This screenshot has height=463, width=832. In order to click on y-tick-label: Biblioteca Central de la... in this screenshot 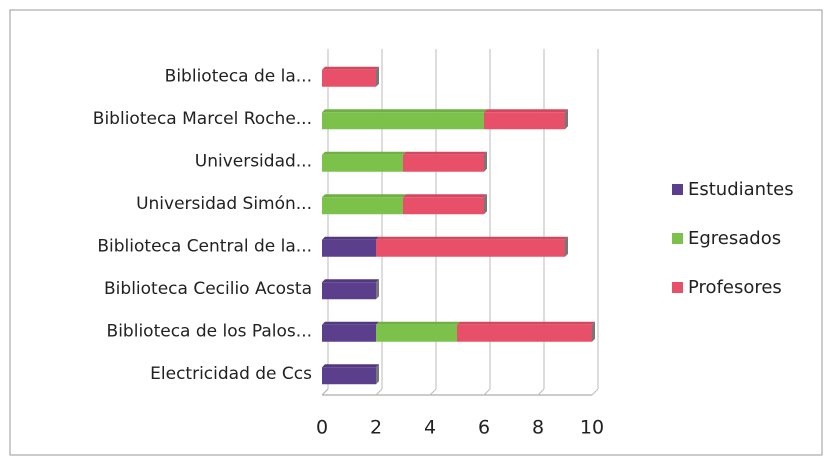, I will do `click(204, 246)`.